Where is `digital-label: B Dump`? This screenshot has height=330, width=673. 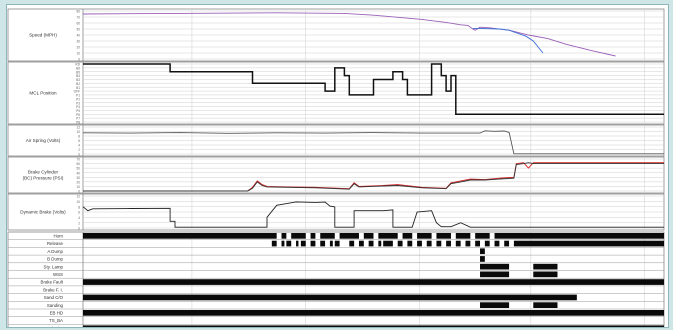 digital-label: B Dump is located at coordinates (55, 259).